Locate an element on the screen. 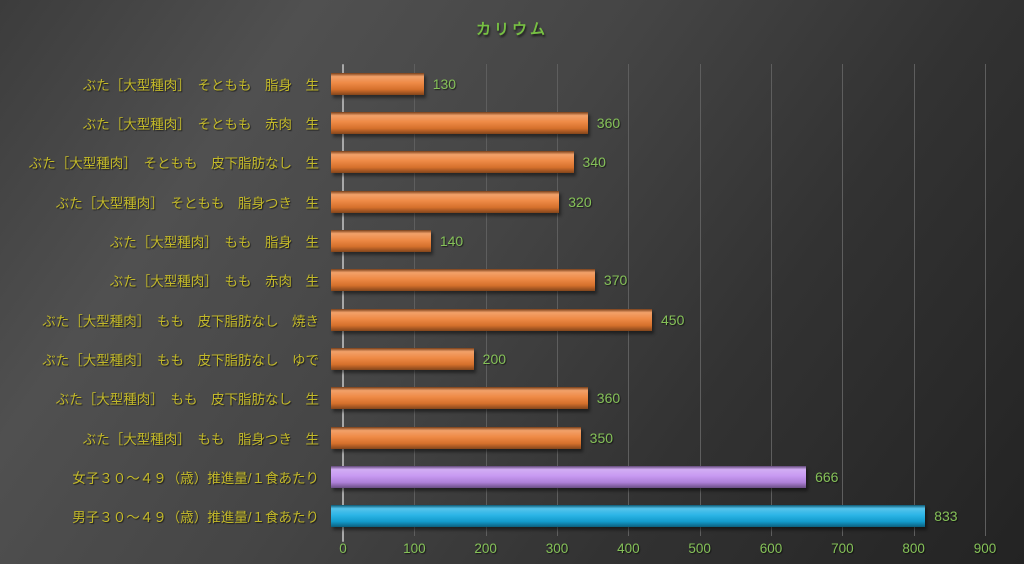 This screenshot has width=1024, height=564. value-label: 140 is located at coordinates (451, 240).